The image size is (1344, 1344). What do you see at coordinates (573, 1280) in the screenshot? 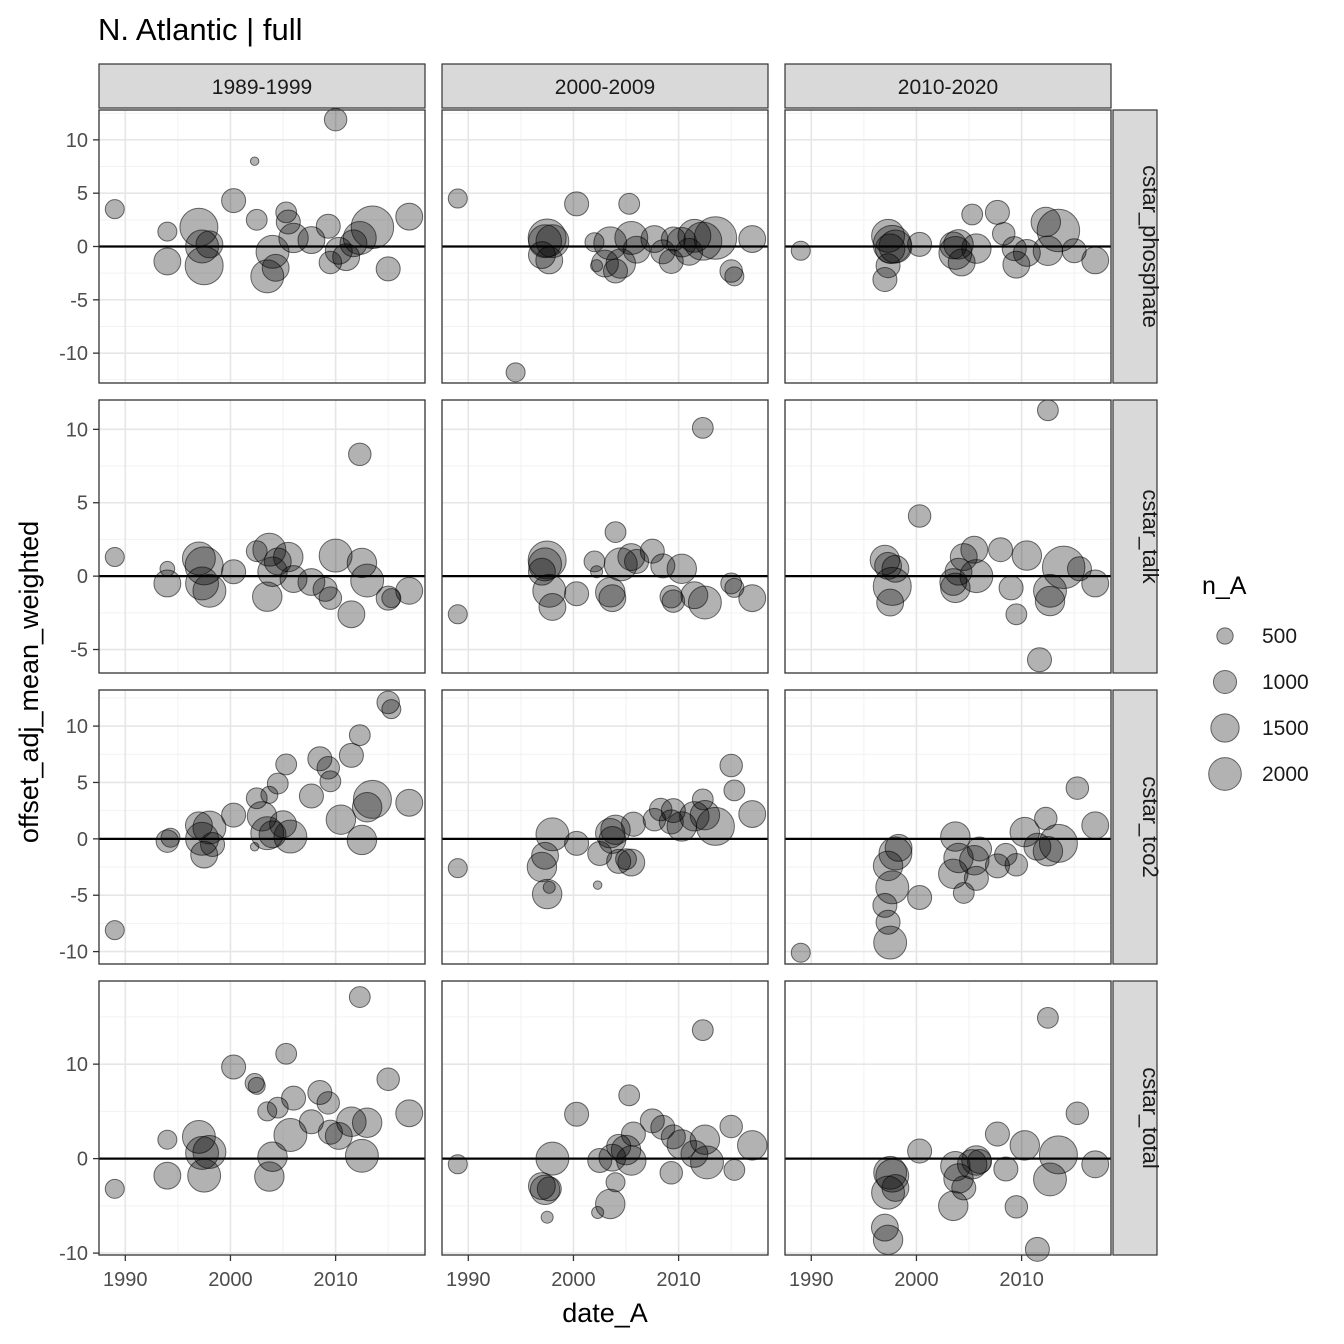
I see `x-tick-label: 2000` at bounding box center [573, 1280].